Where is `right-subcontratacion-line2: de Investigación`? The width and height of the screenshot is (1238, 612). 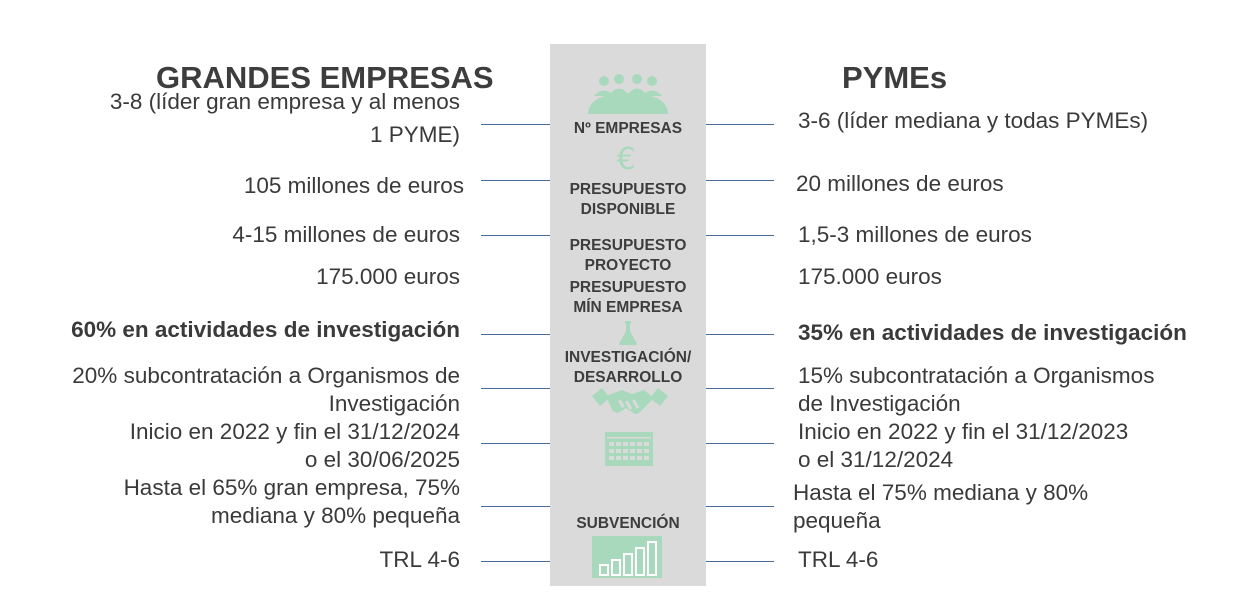
right-subcontratacion-line2: de Investigación is located at coordinates (879, 403).